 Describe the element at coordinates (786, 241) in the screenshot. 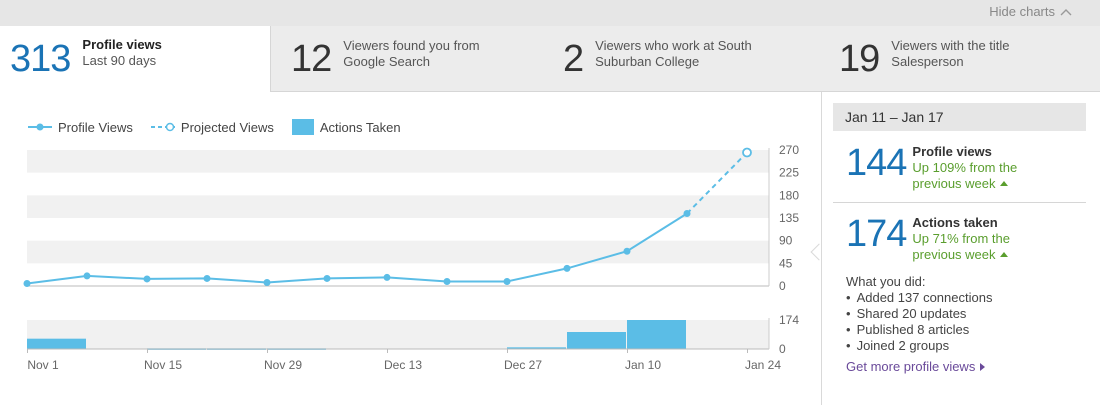

I see `y-tick-label: 90` at that location.